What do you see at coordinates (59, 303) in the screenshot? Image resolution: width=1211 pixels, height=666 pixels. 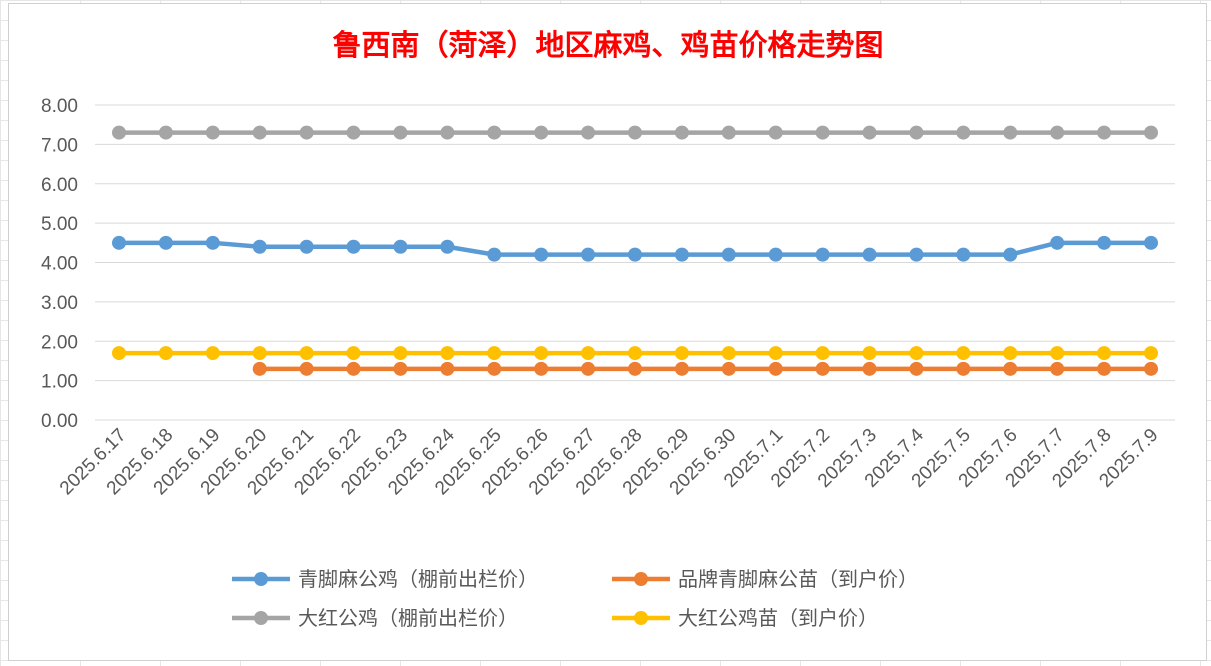 I see `y-tick-label: 3.00` at bounding box center [59, 303].